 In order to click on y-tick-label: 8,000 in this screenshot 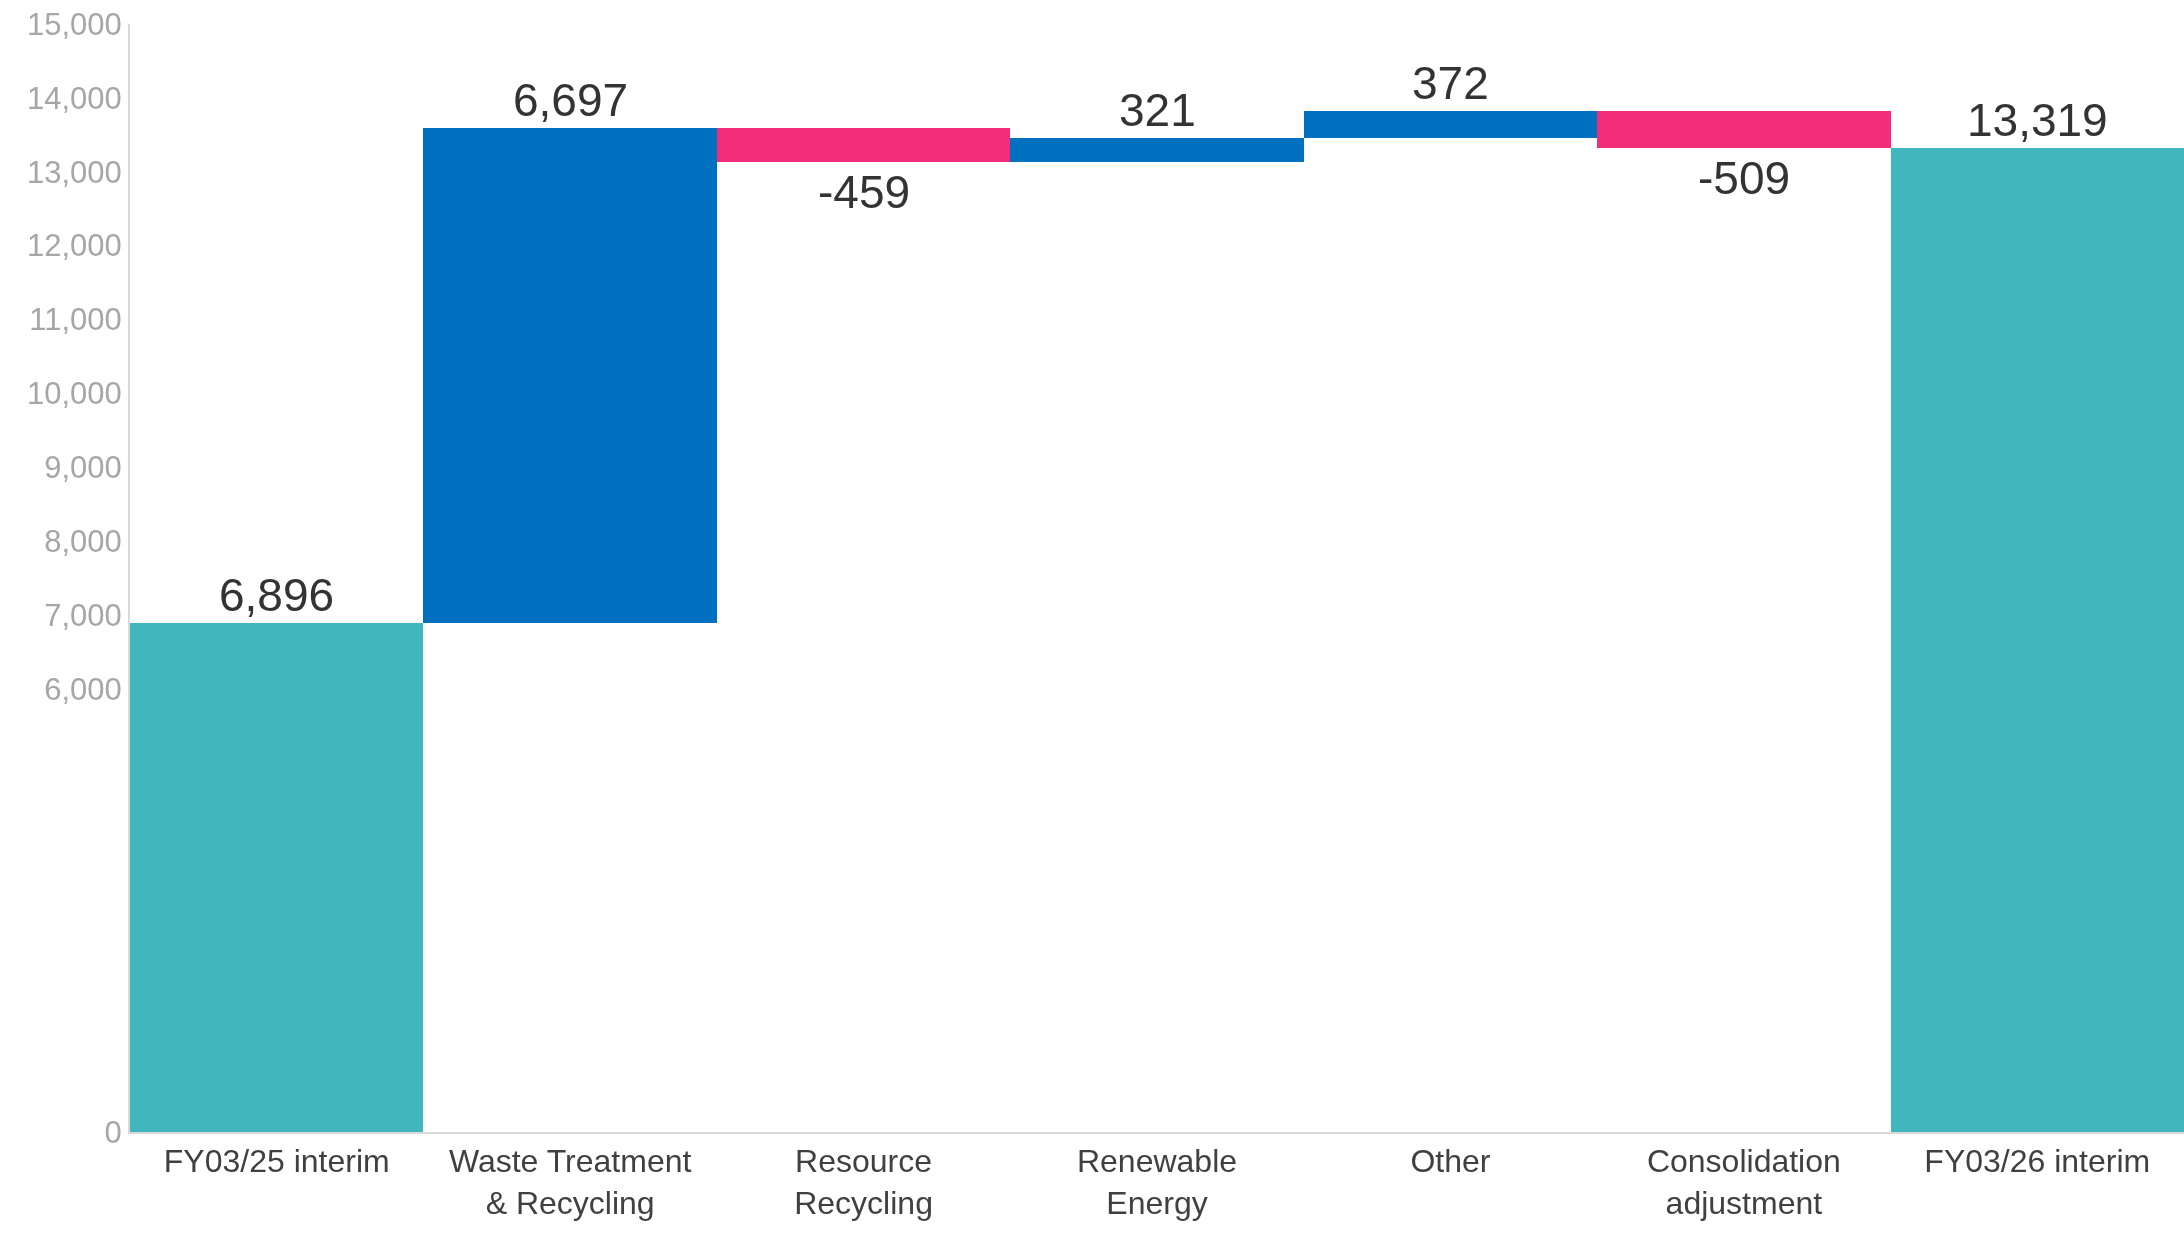, I will do `click(83, 541)`.